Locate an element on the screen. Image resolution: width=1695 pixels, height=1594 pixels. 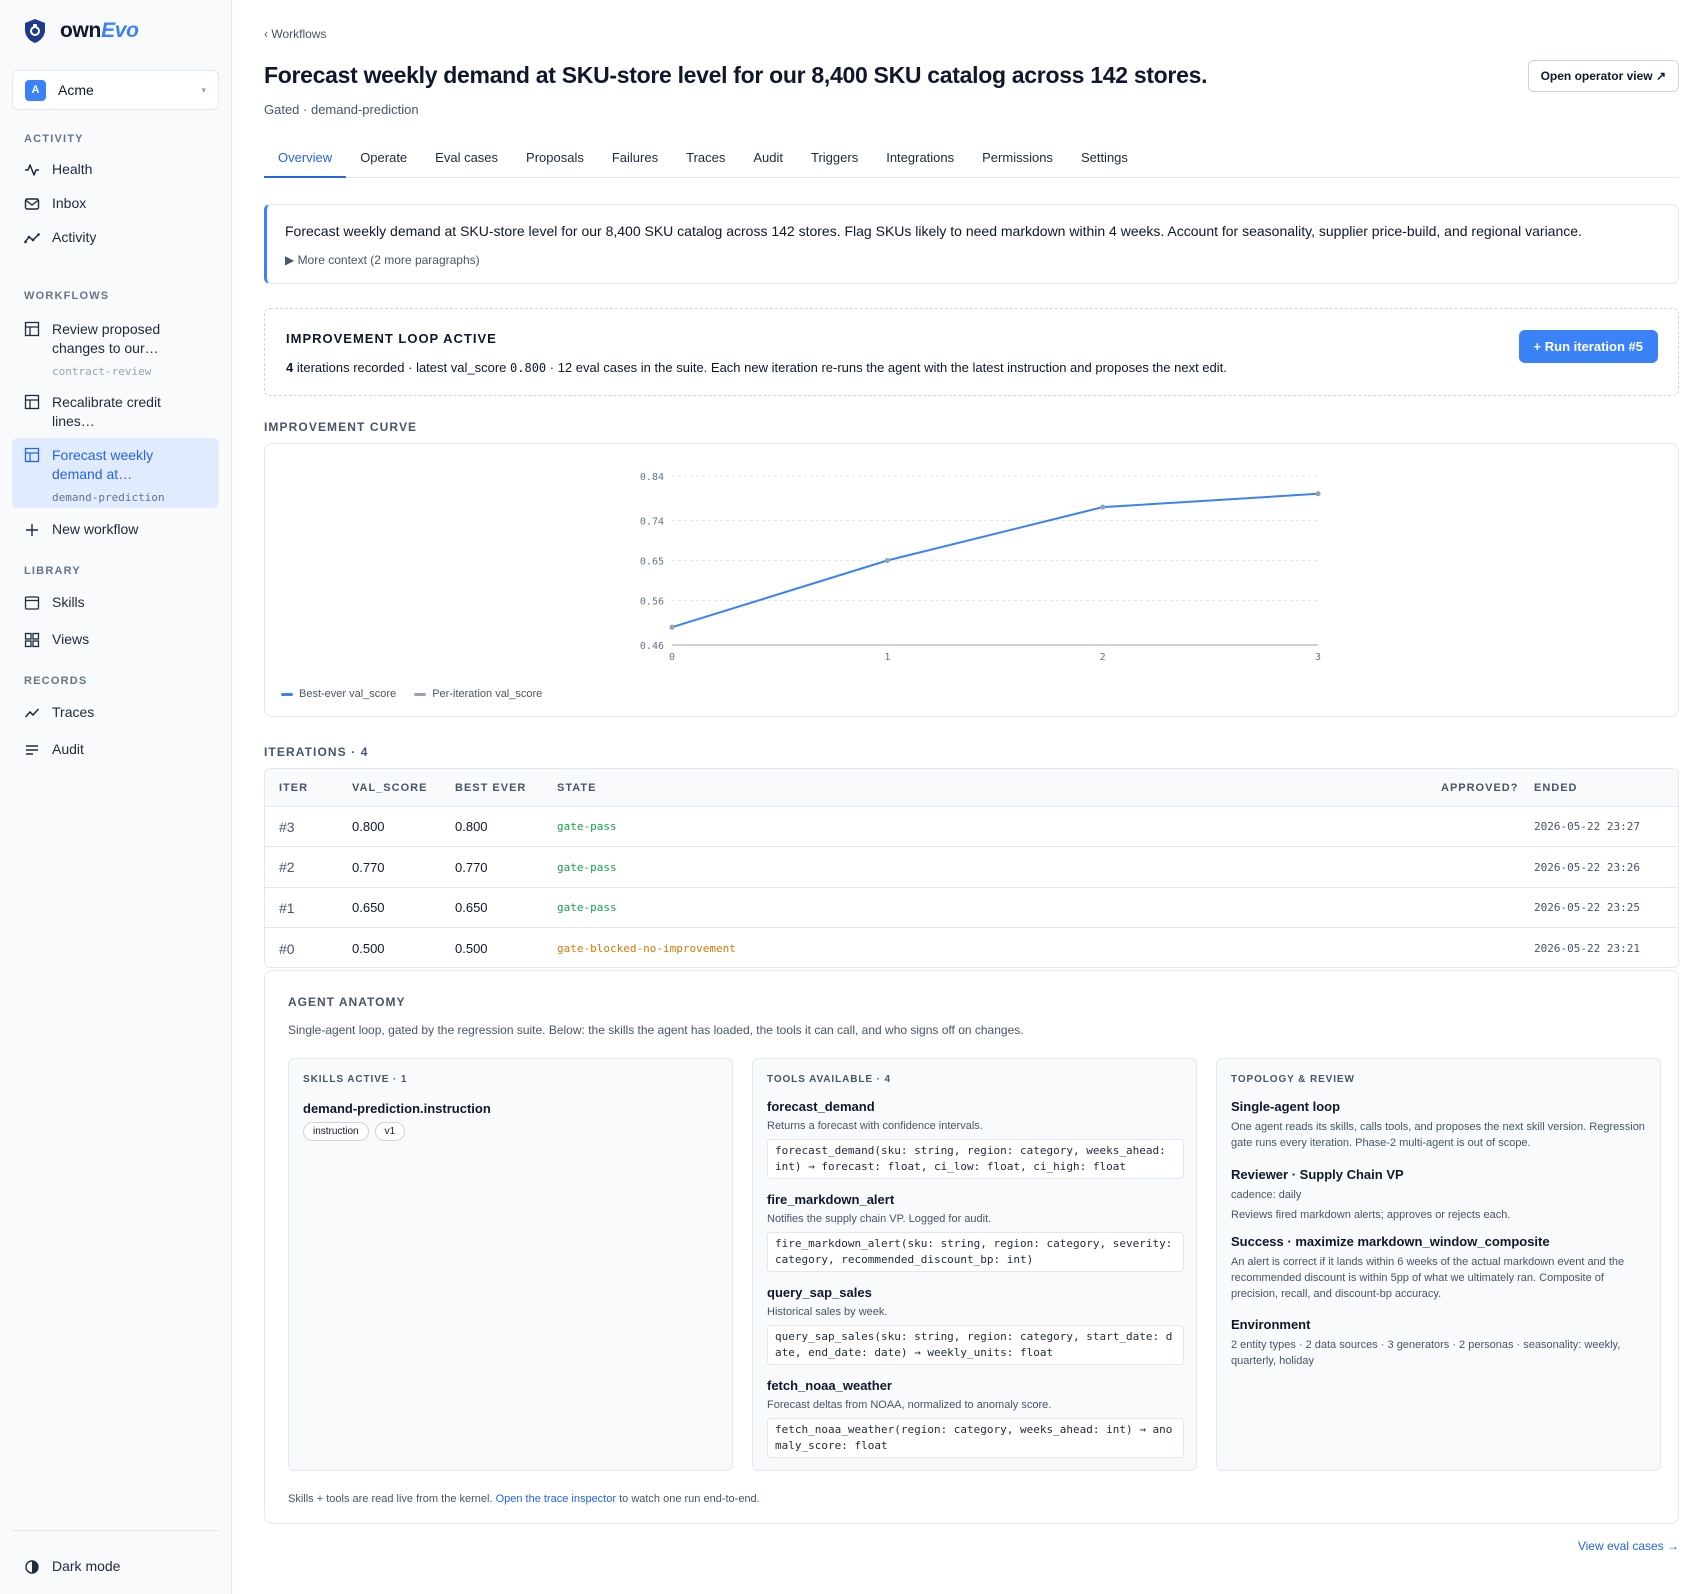
pulse-icon is located at coordinates (32, 170).